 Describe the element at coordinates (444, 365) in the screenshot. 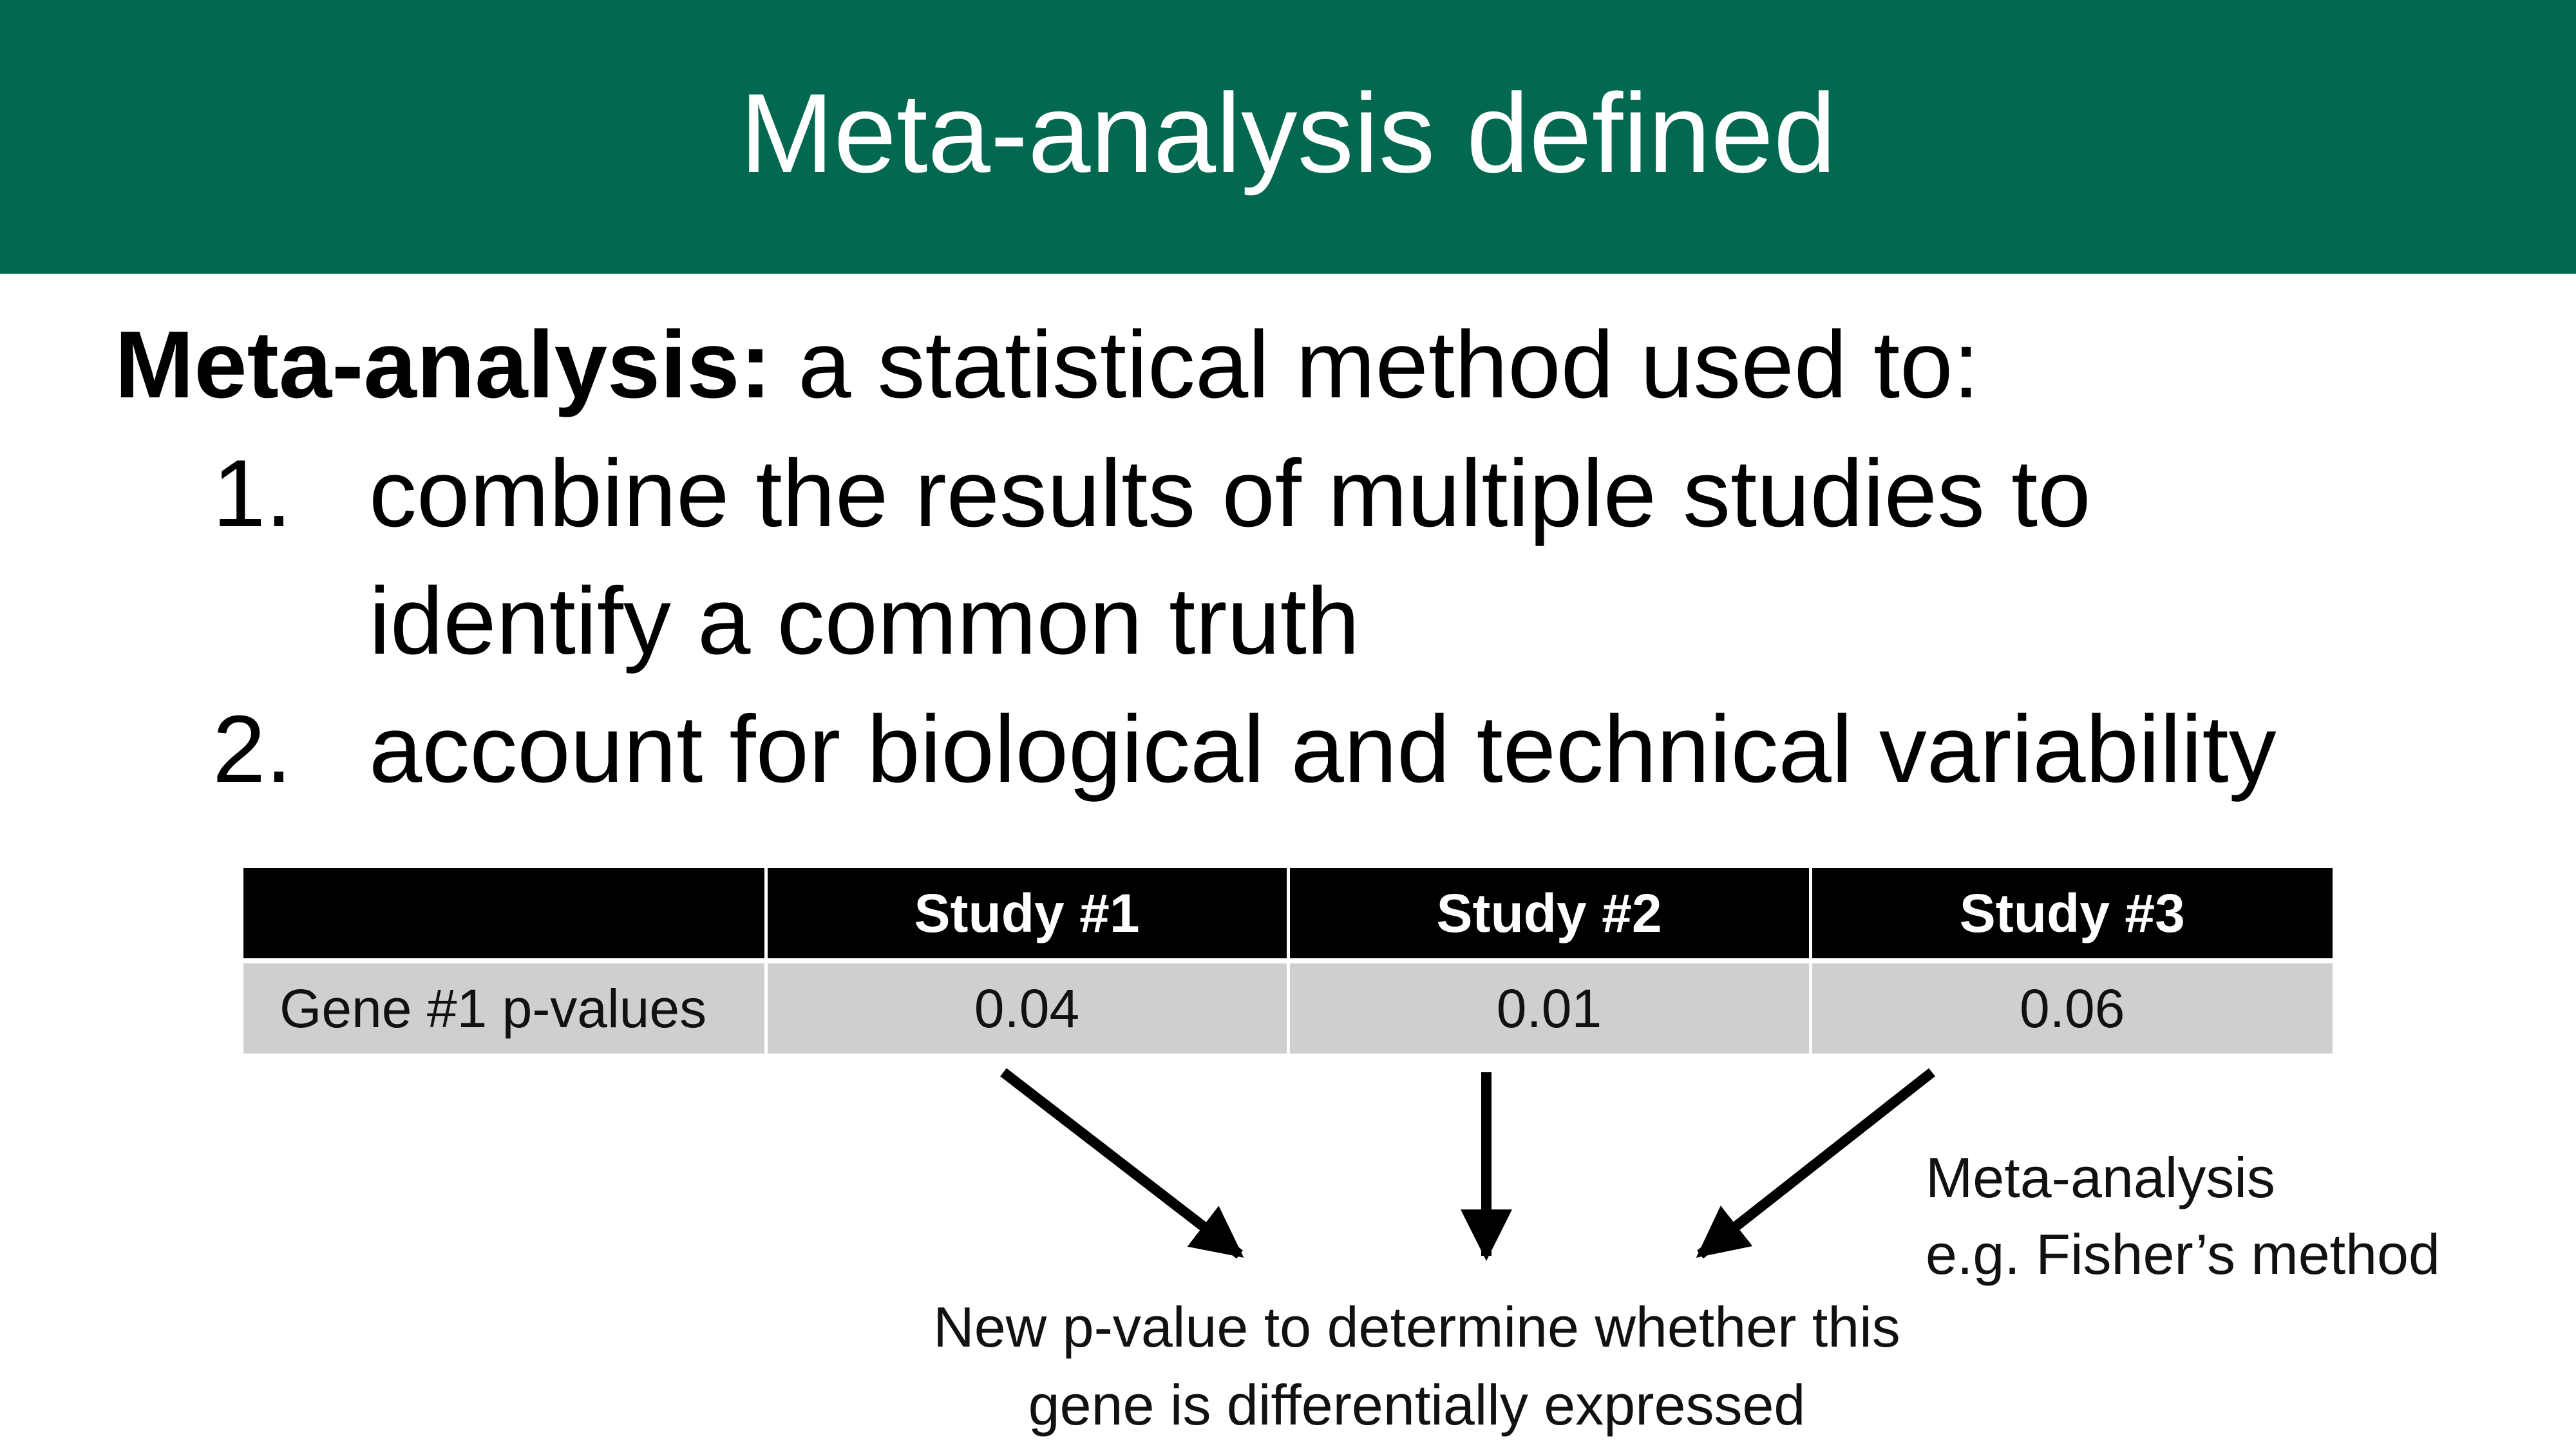

I see `definition-term: Meta-analysis:` at that location.